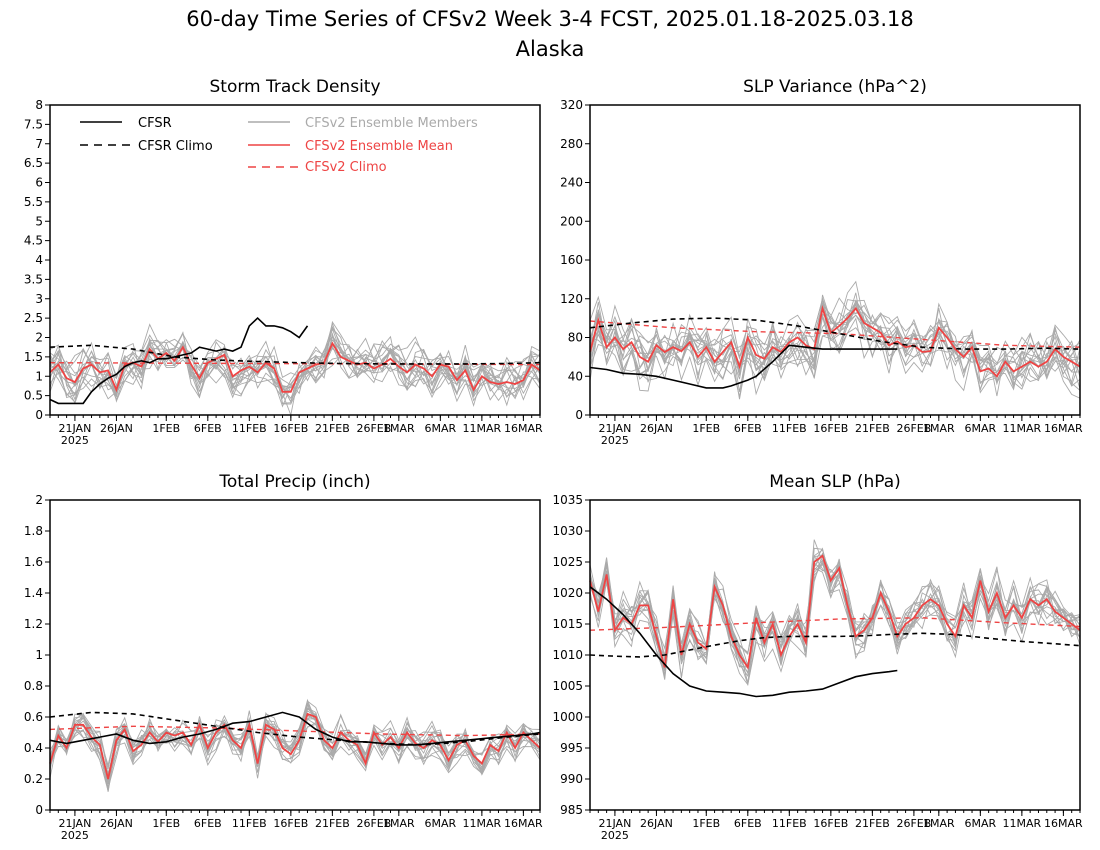 The image size is (1100, 850). I want to click on y-tick-label: 1000, so click(567, 717).